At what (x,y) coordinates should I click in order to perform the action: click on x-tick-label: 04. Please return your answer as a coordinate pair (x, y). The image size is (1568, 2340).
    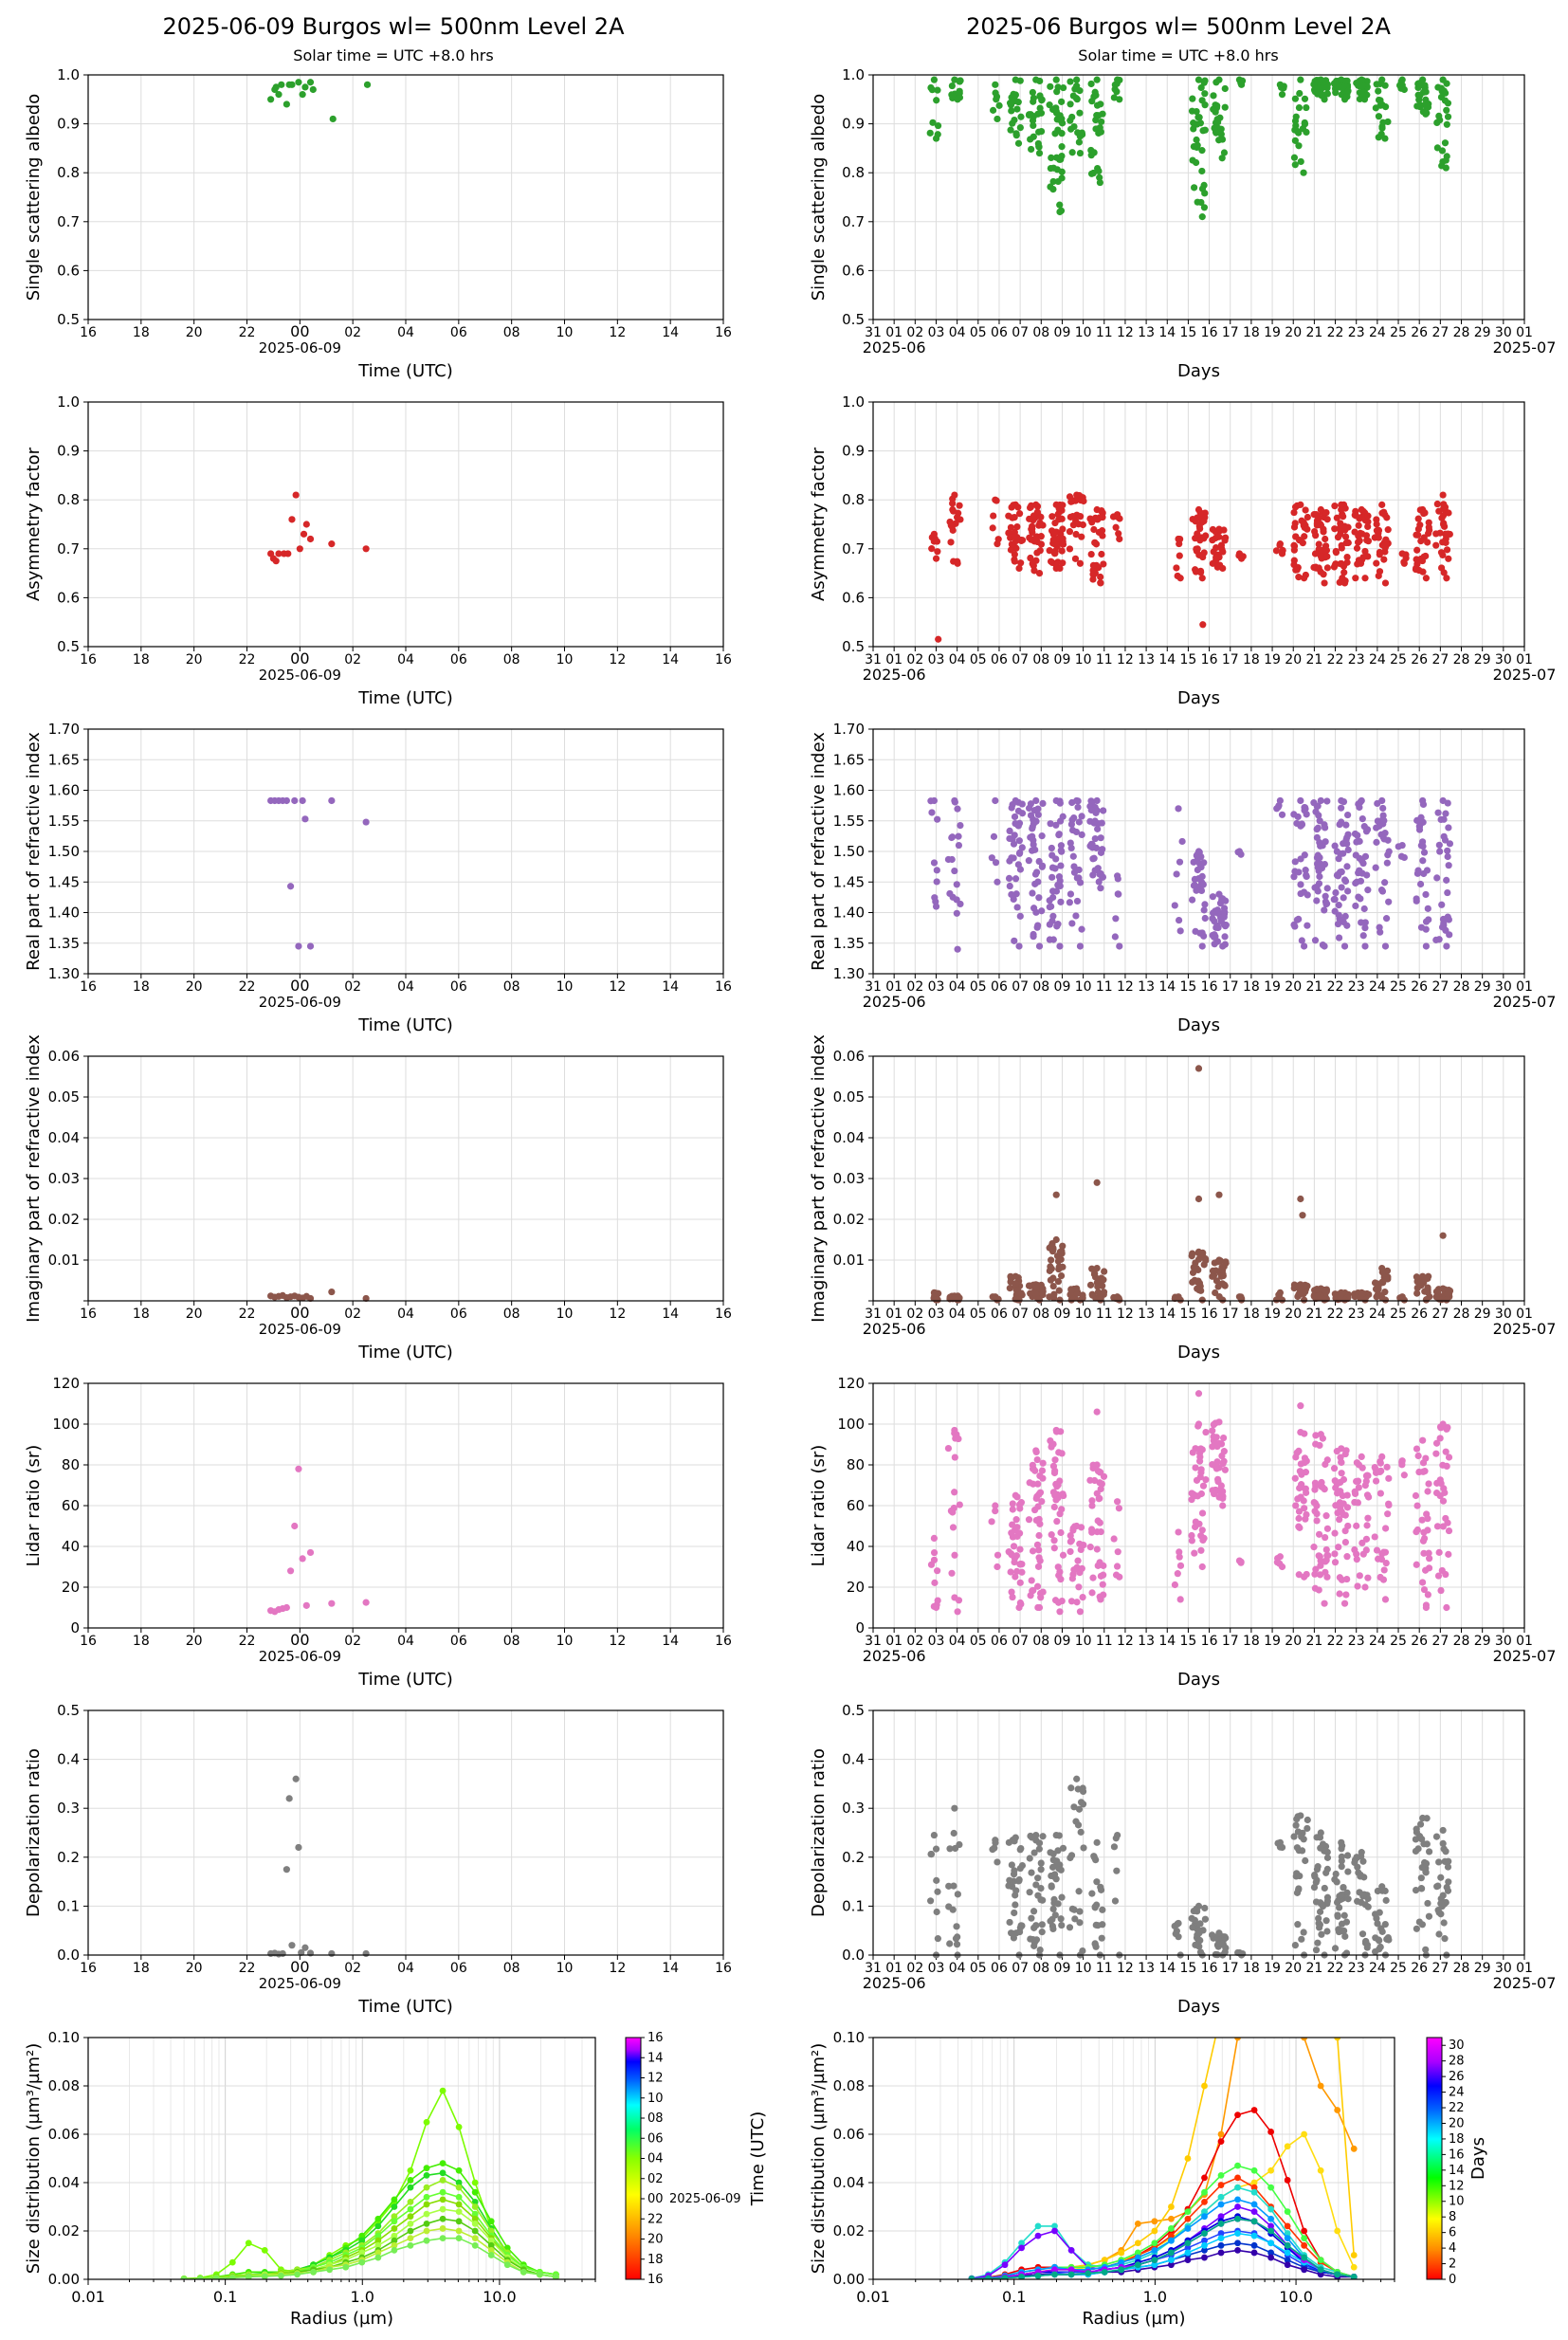
    Looking at the image, I should click on (405, 659).